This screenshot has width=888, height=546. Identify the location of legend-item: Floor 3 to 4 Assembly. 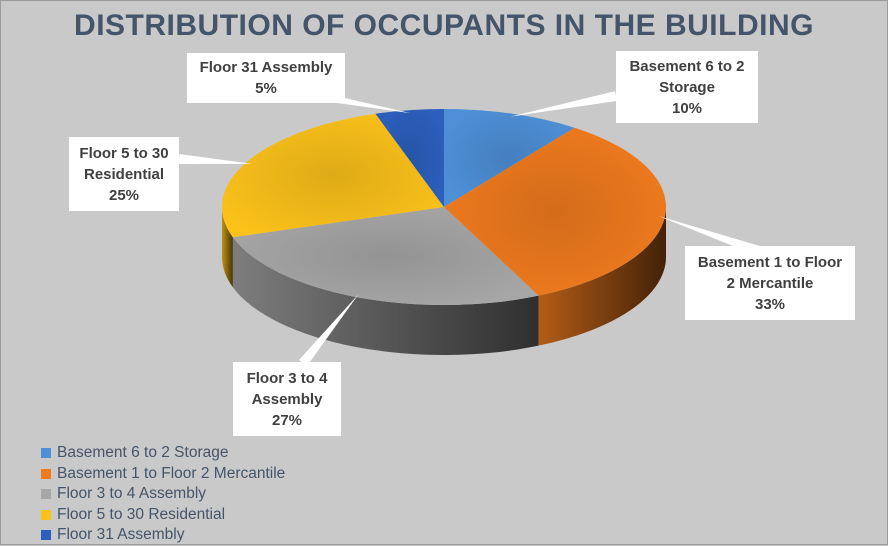
(163, 494).